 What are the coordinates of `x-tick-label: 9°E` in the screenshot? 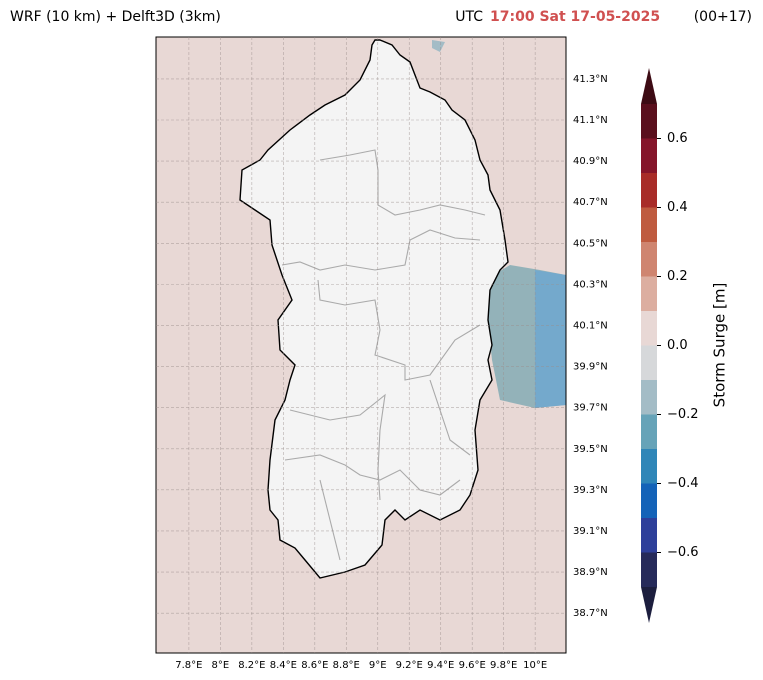 It's located at (378, 665).